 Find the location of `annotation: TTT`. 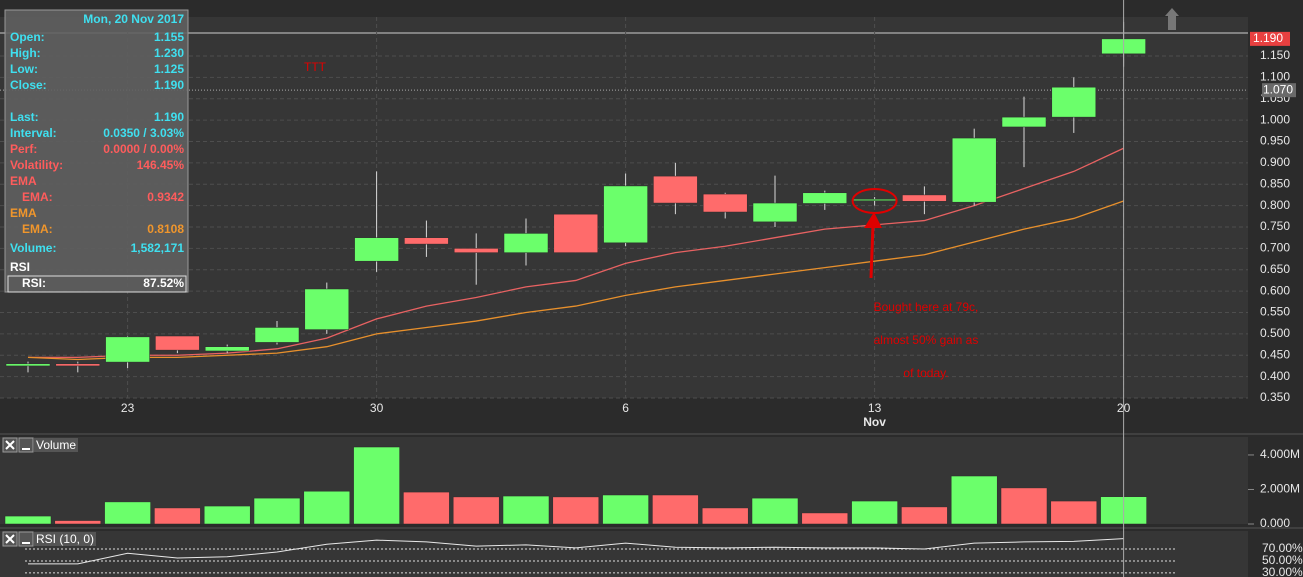

annotation: TTT is located at coordinates (315, 67).